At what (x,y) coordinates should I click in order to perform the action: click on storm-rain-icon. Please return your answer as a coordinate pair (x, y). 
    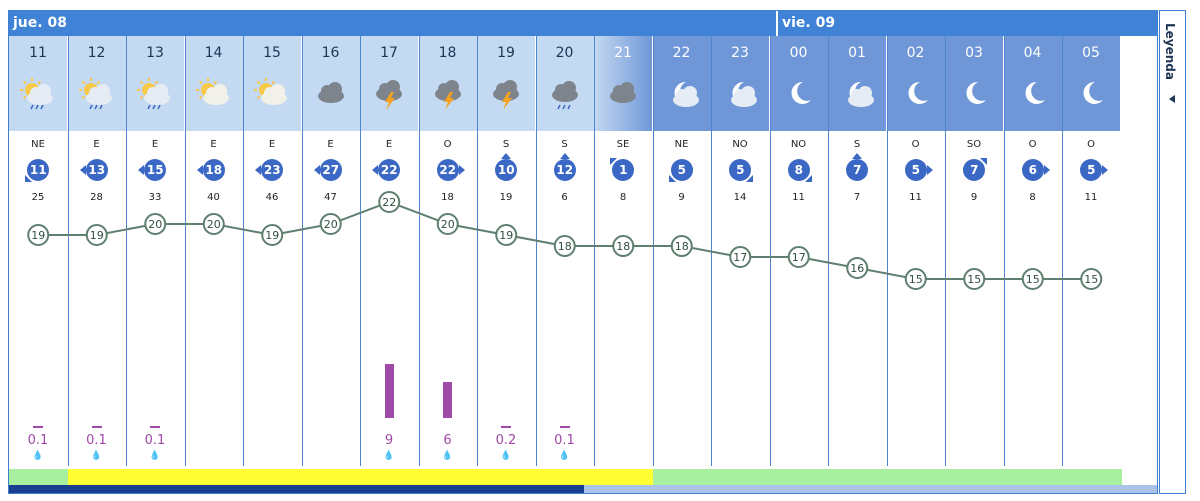
    Looking at the image, I should click on (448, 94).